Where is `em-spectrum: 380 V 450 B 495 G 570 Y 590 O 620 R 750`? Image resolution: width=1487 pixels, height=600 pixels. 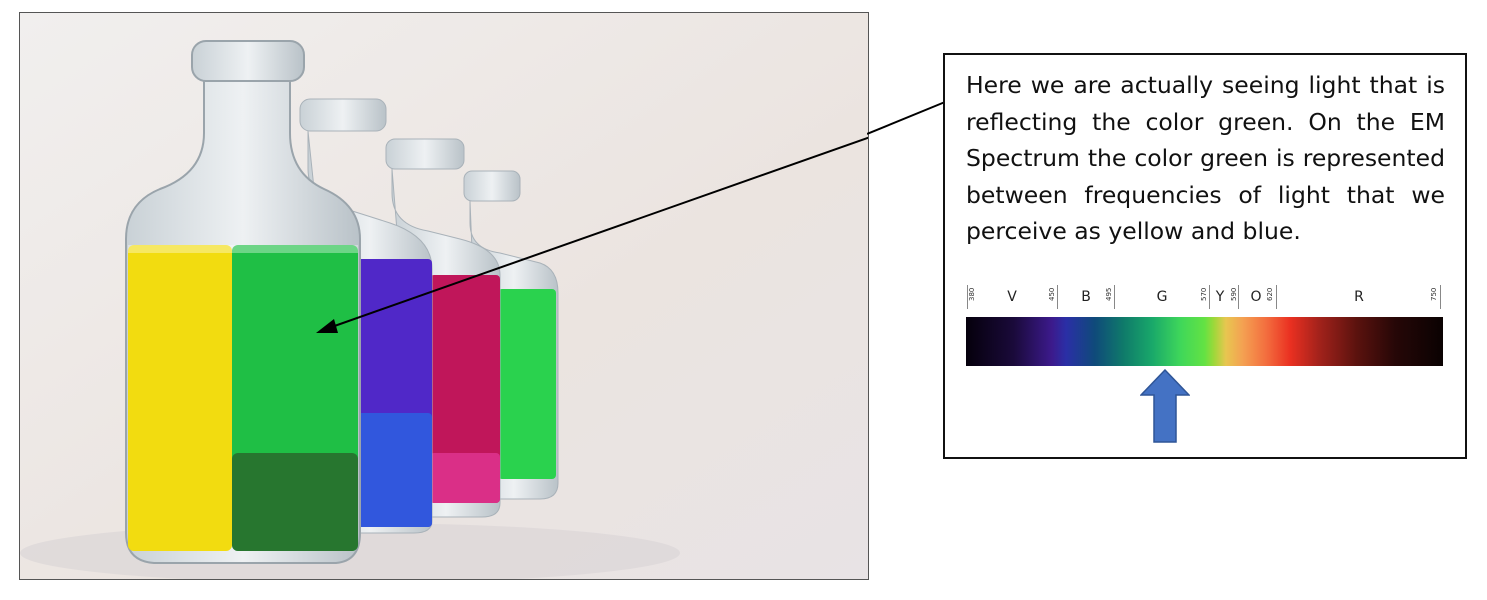
em-spectrum: 380 V 450 B 495 G 570 Y 590 O 620 R 750 is located at coordinates (1204, 363).